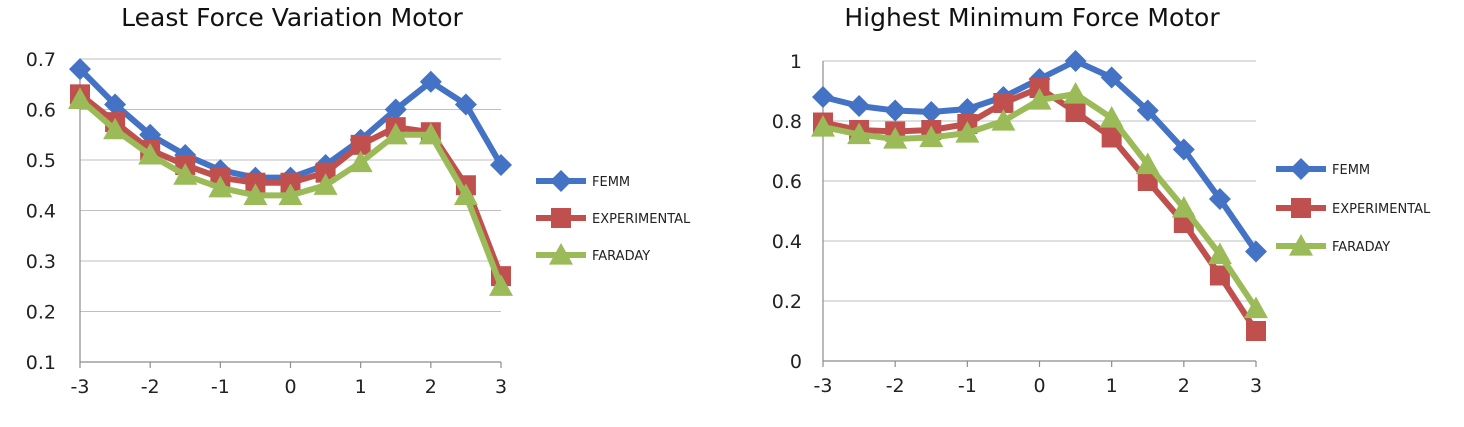 The width and height of the screenshot is (1464, 427). What do you see at coordinates (787, 122) in the screenshot?
I see `y-tick-label: 0.8` at bounding box center [787, 122].